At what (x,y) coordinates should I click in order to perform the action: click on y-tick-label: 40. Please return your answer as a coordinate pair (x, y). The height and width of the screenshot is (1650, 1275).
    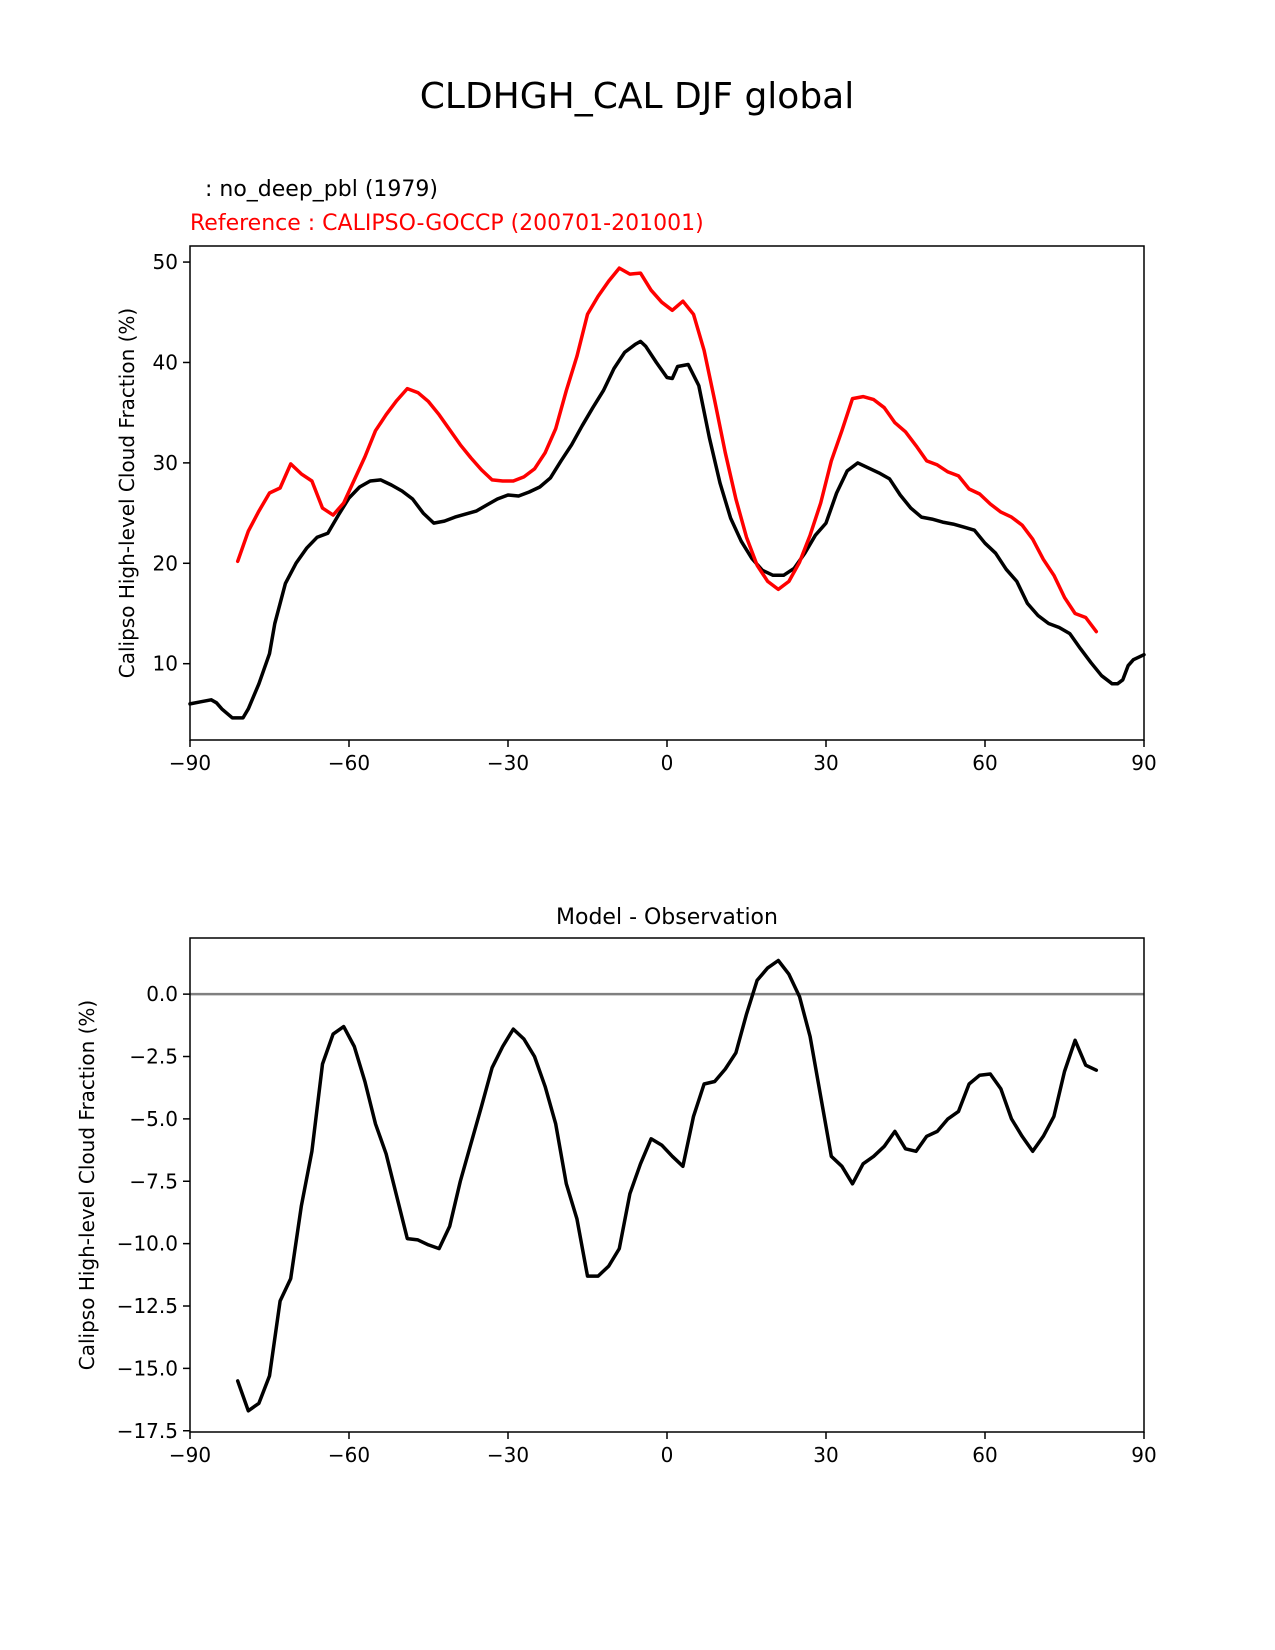
    Looking at the image, I should click on (165, 362).